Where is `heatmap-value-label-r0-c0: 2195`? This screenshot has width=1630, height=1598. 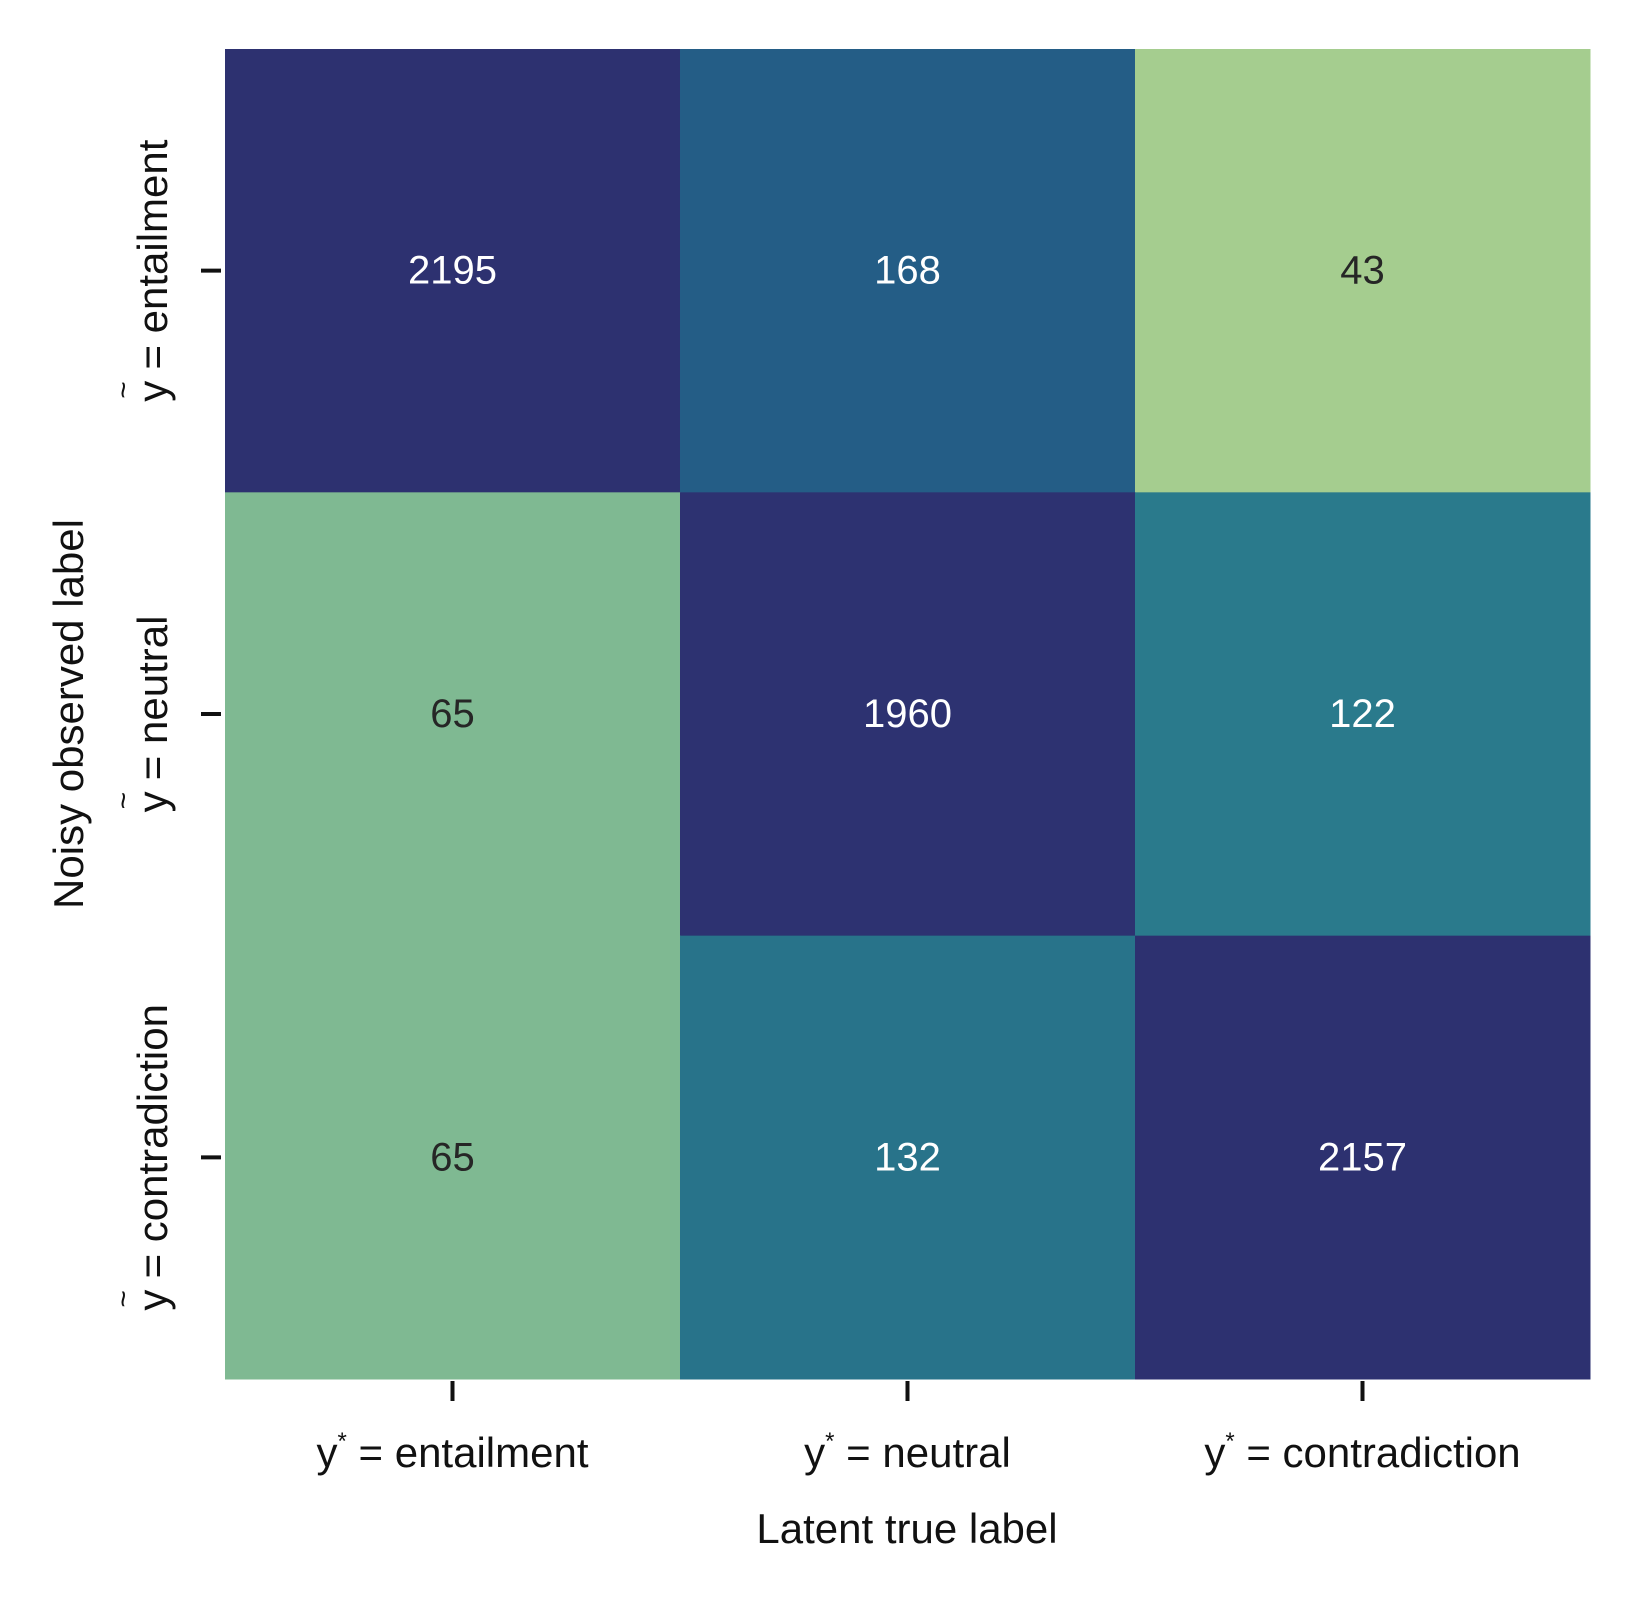 heatmap-value-label-r0-c0: 2195 is located at coordinates (452, 271).